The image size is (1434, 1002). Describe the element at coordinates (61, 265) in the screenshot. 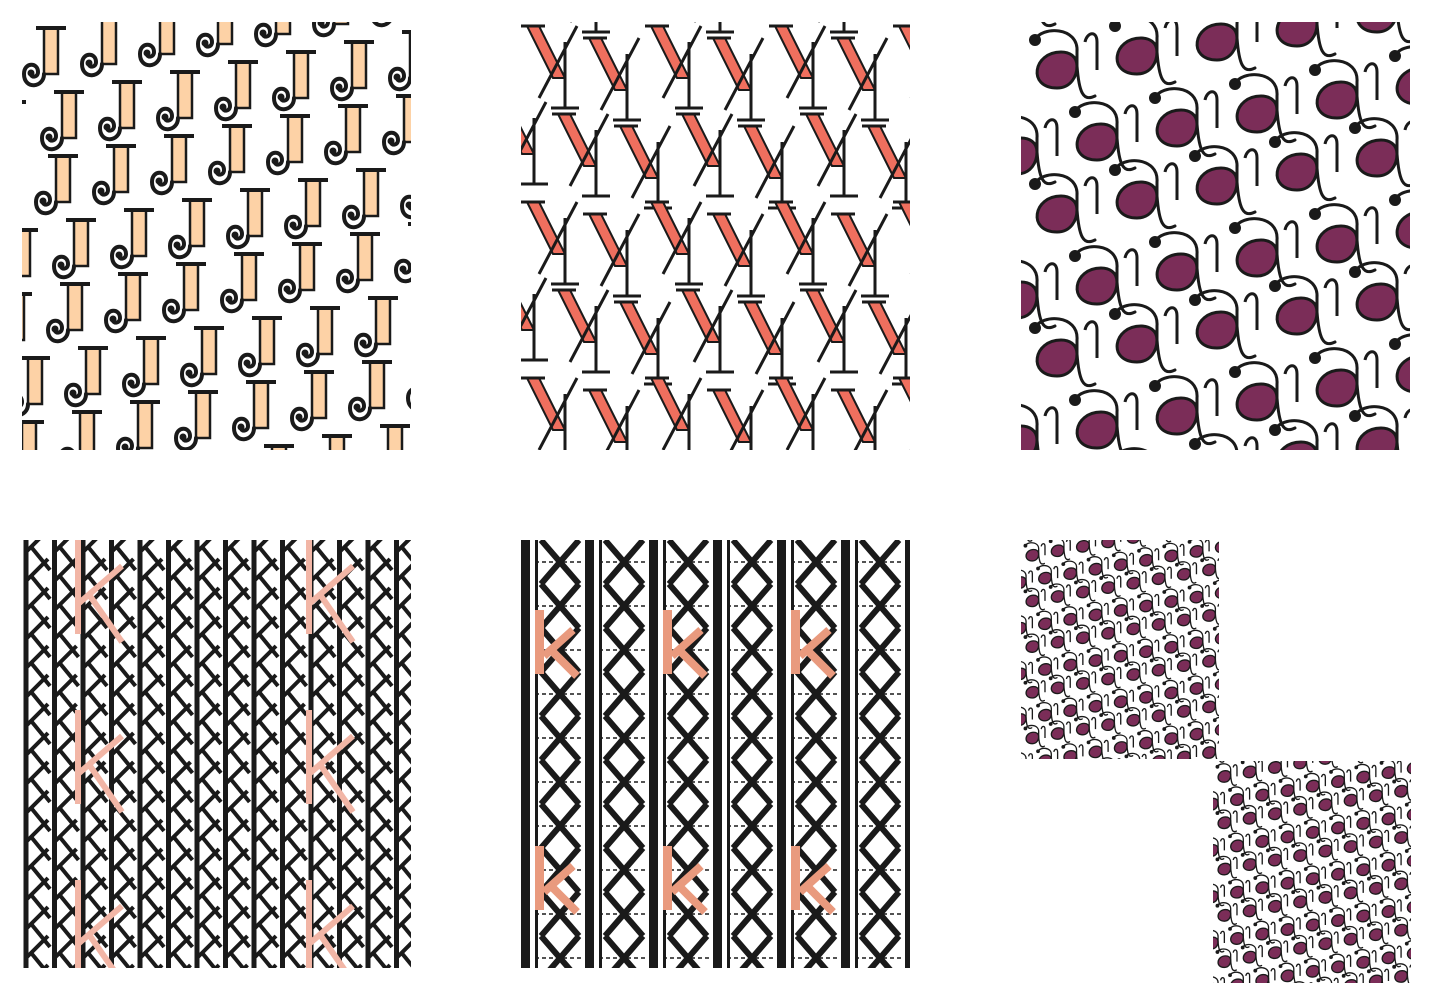

I see `j-spiral-dot` at that location.